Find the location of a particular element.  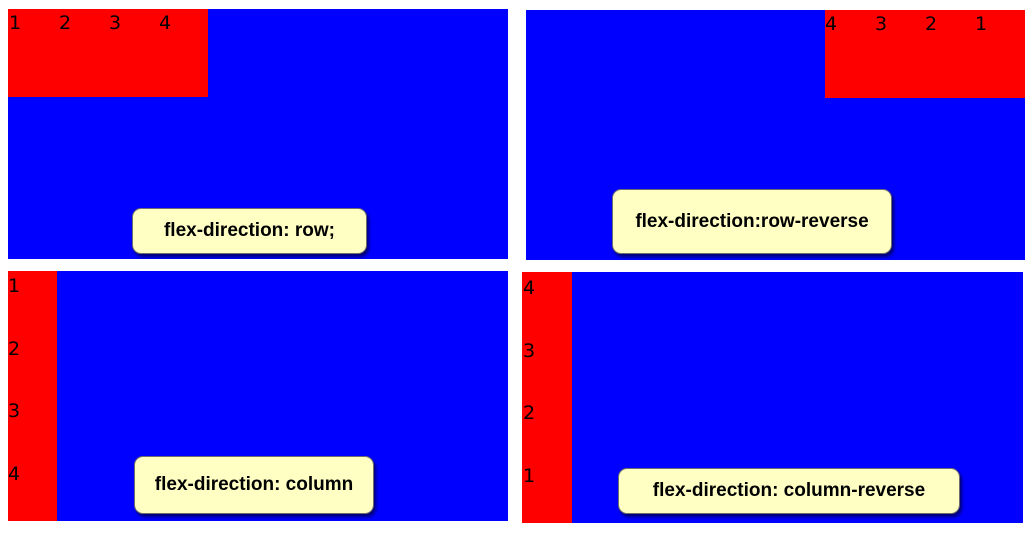

flex-row-reverse-items-container: 1 2 3 4 is located at coordinates (925, 54).